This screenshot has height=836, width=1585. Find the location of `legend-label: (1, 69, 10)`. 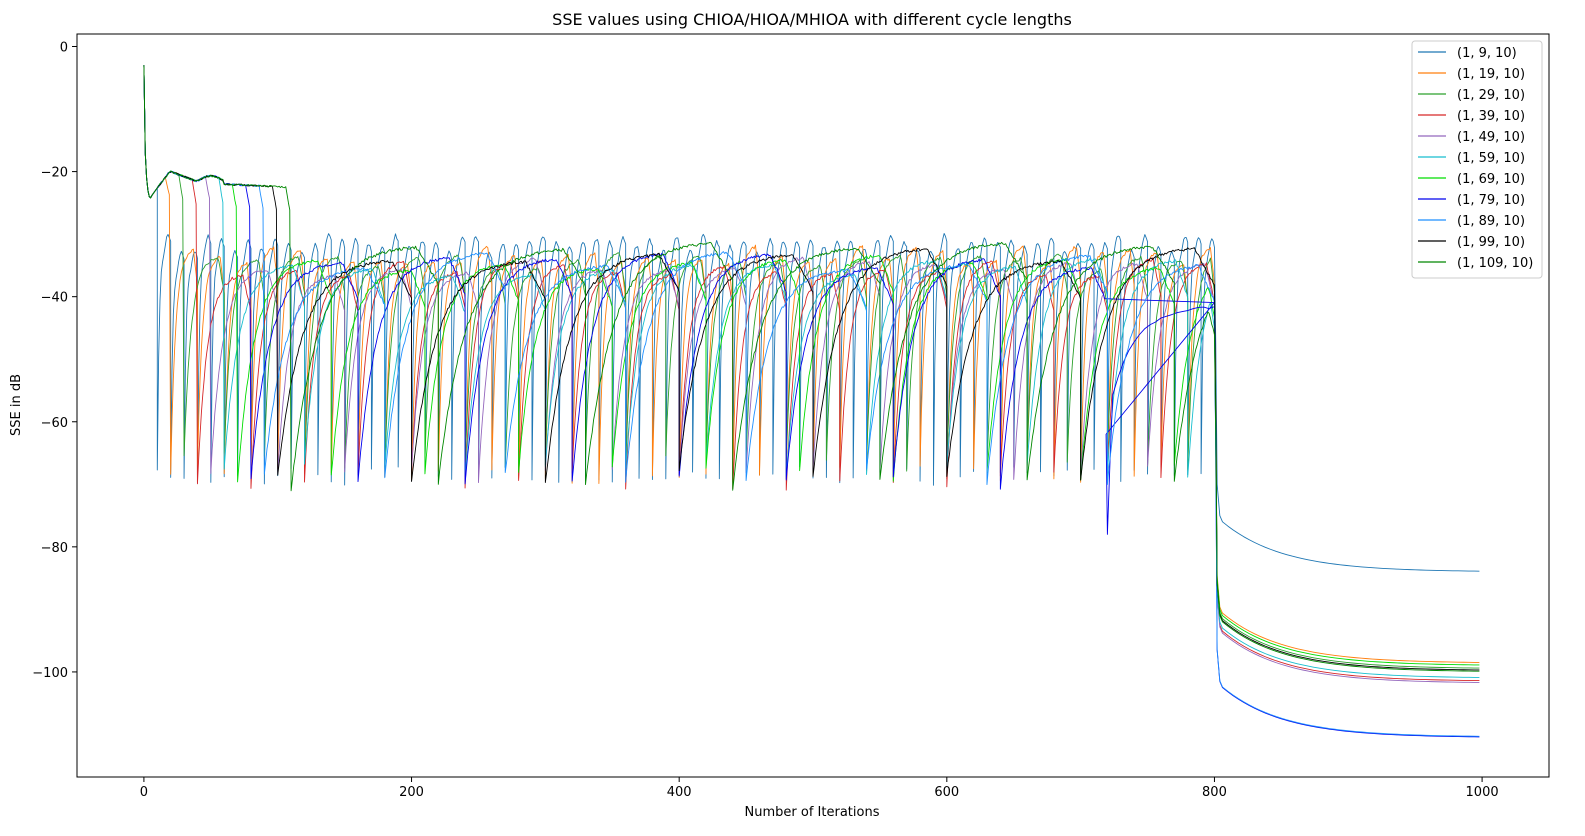

legend-label: (1, 69, 10) is located at coordinates (1491, 179).